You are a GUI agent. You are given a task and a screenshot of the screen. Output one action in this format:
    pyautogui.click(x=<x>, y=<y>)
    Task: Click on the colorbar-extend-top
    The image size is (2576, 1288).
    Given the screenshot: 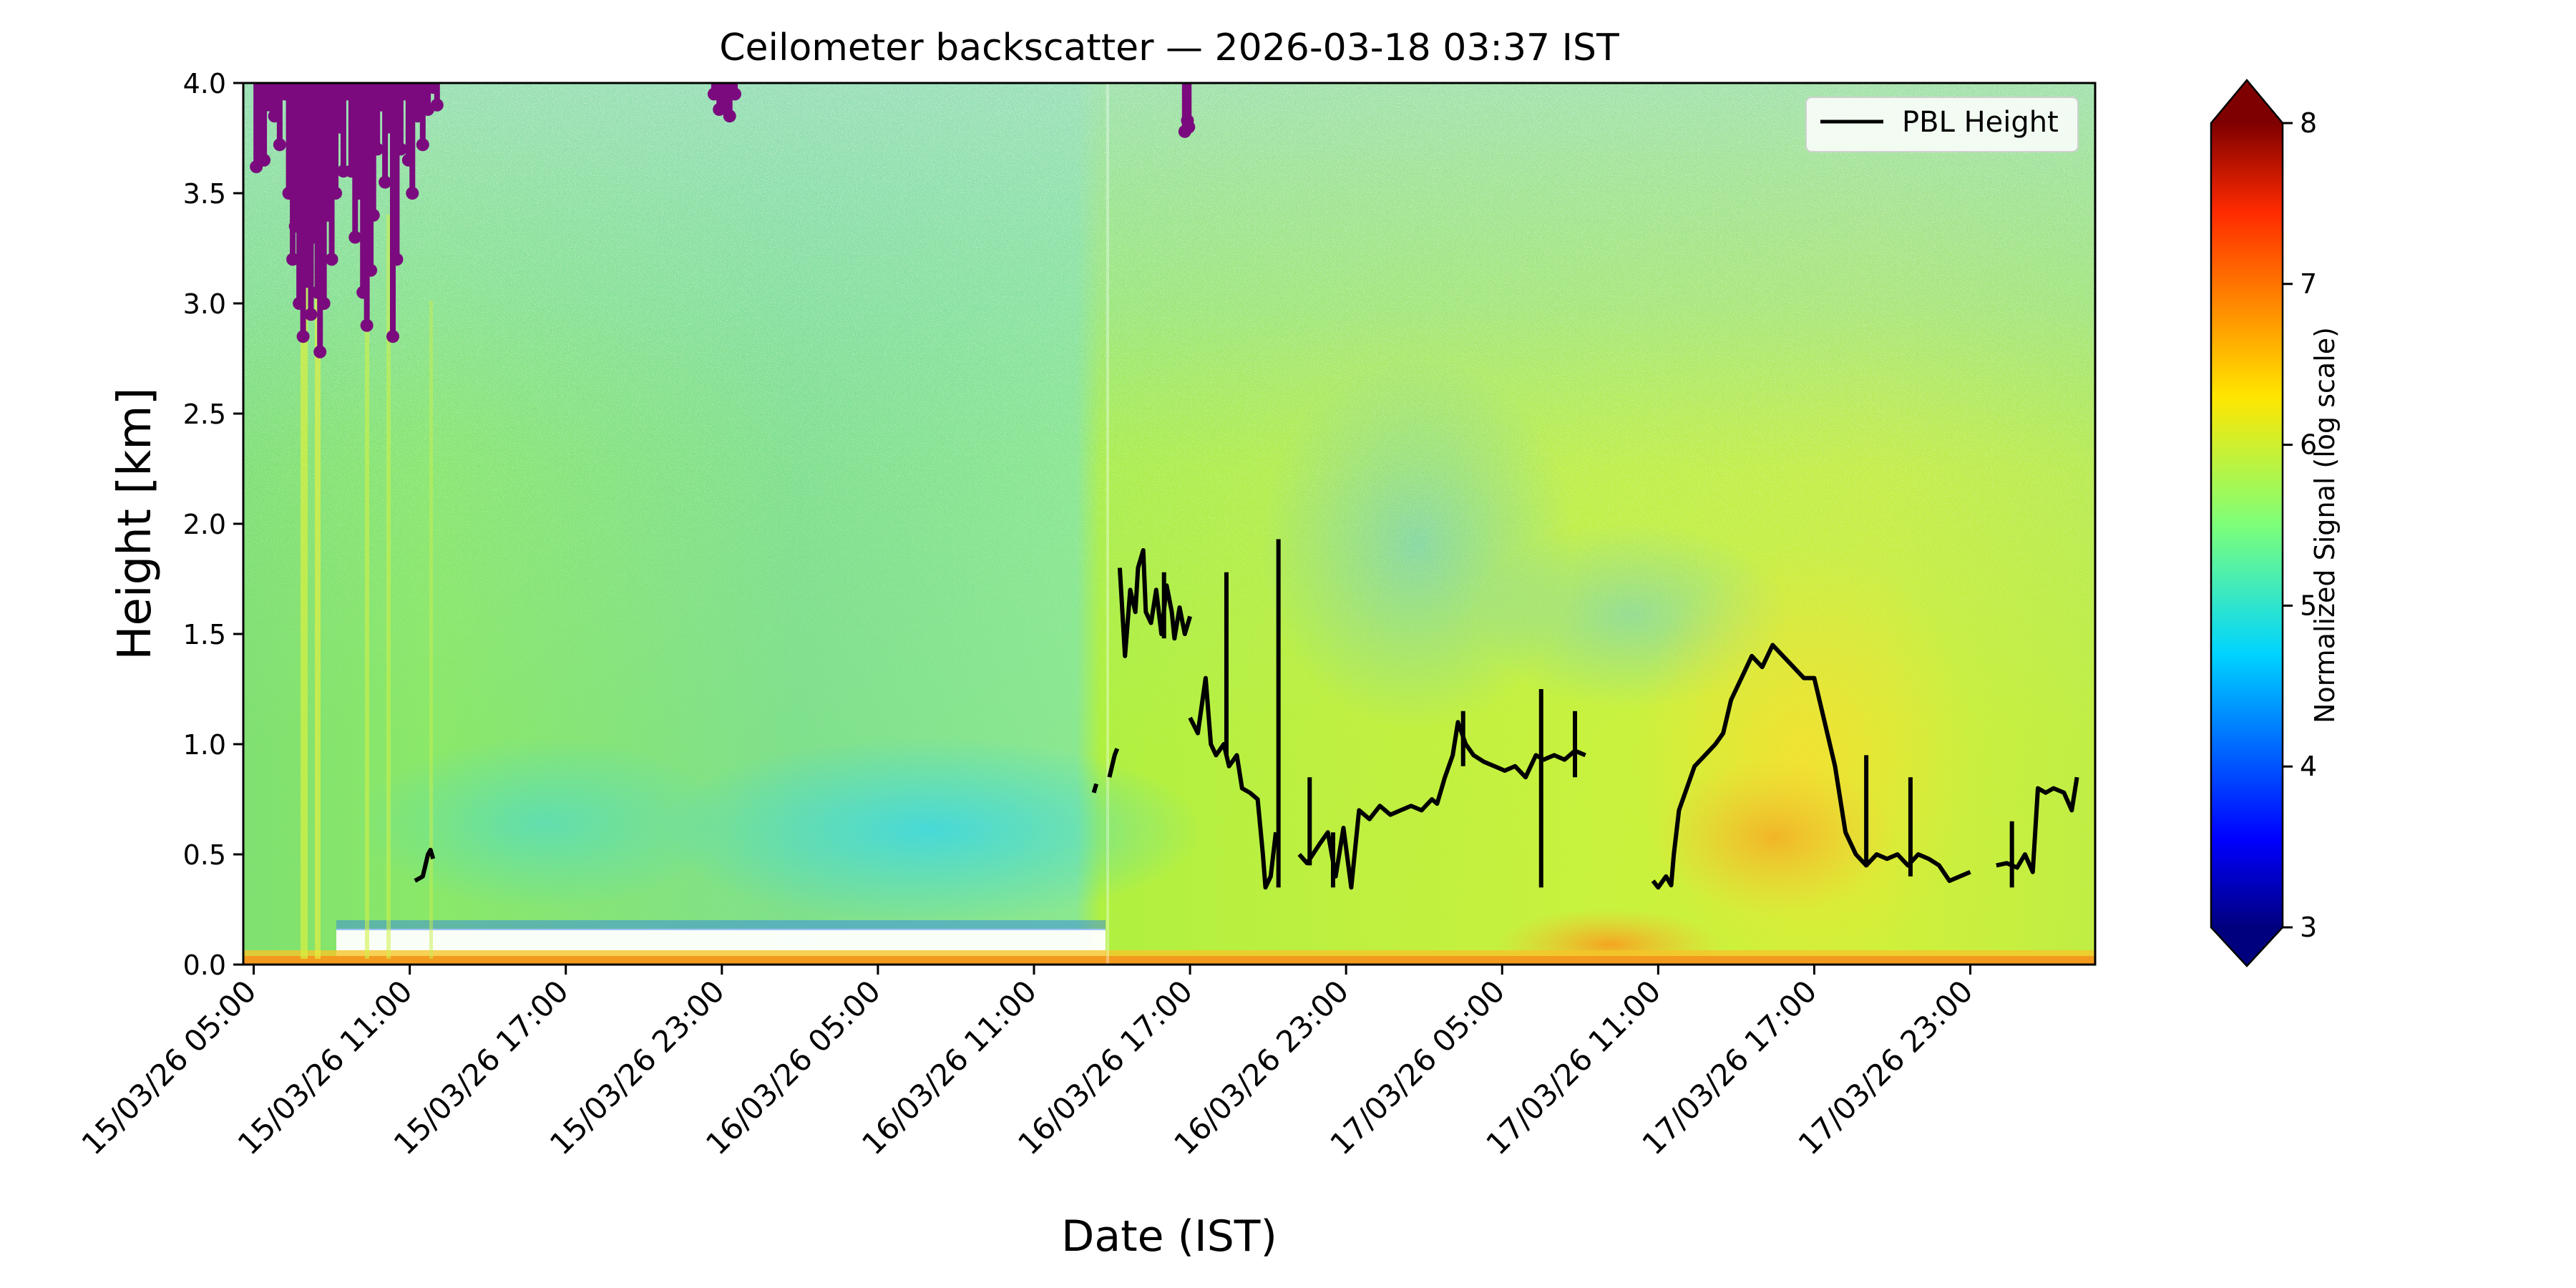 What is the action you would take?
    pyautogui.click(x=2247, y=101)
    